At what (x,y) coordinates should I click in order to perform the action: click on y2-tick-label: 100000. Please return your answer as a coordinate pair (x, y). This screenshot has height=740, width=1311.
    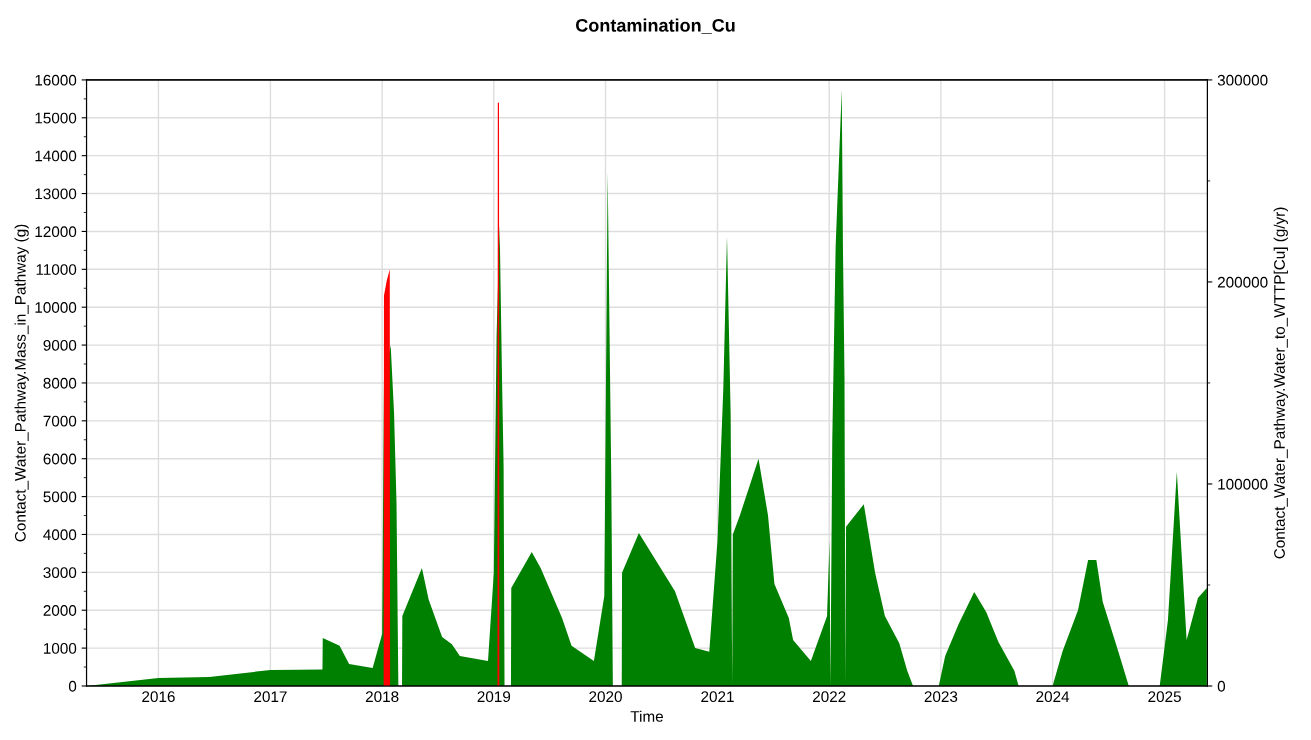
    Looking at the image, I should click on (1243, 484).